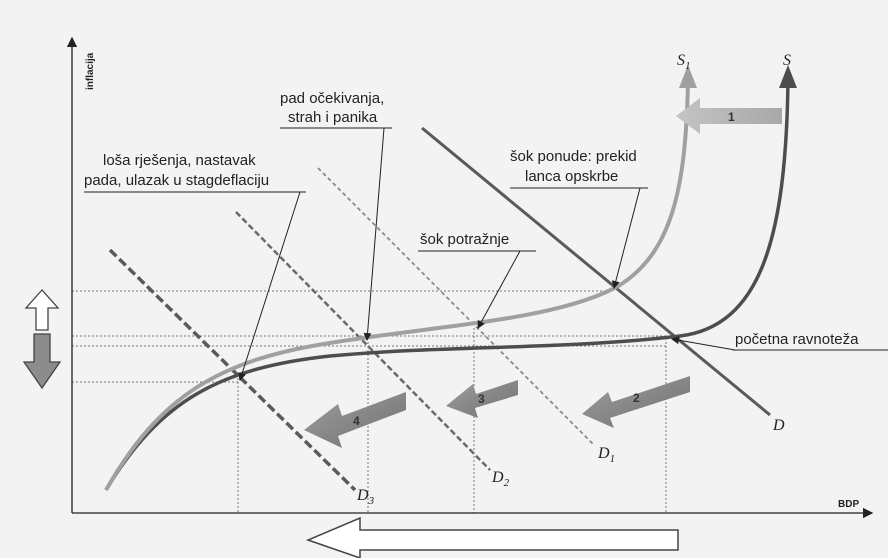 The height and width of the screenshot is (558, 888). I want to click on curve-label-d2: D2, so click(500, 479).